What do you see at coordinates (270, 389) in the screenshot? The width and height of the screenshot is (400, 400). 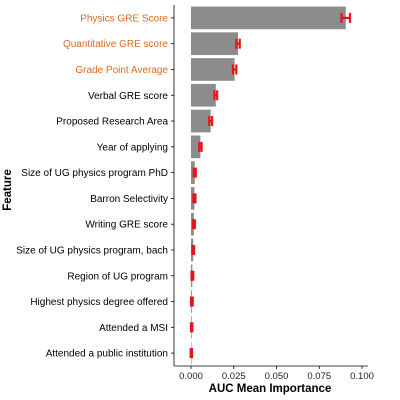 I see `x-axis-title: AUC Mean Importance` at bounding box center [270, 389].